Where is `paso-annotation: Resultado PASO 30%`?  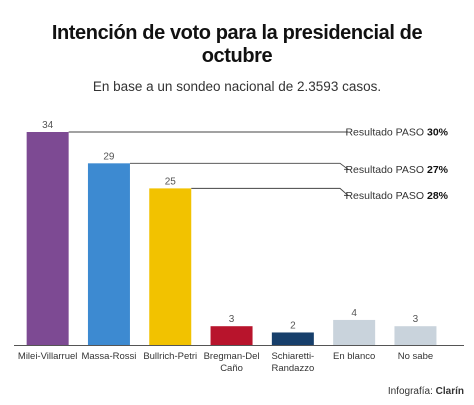 paso-annotation: Resultado PASO 30% is located at coordinates (396, 133).